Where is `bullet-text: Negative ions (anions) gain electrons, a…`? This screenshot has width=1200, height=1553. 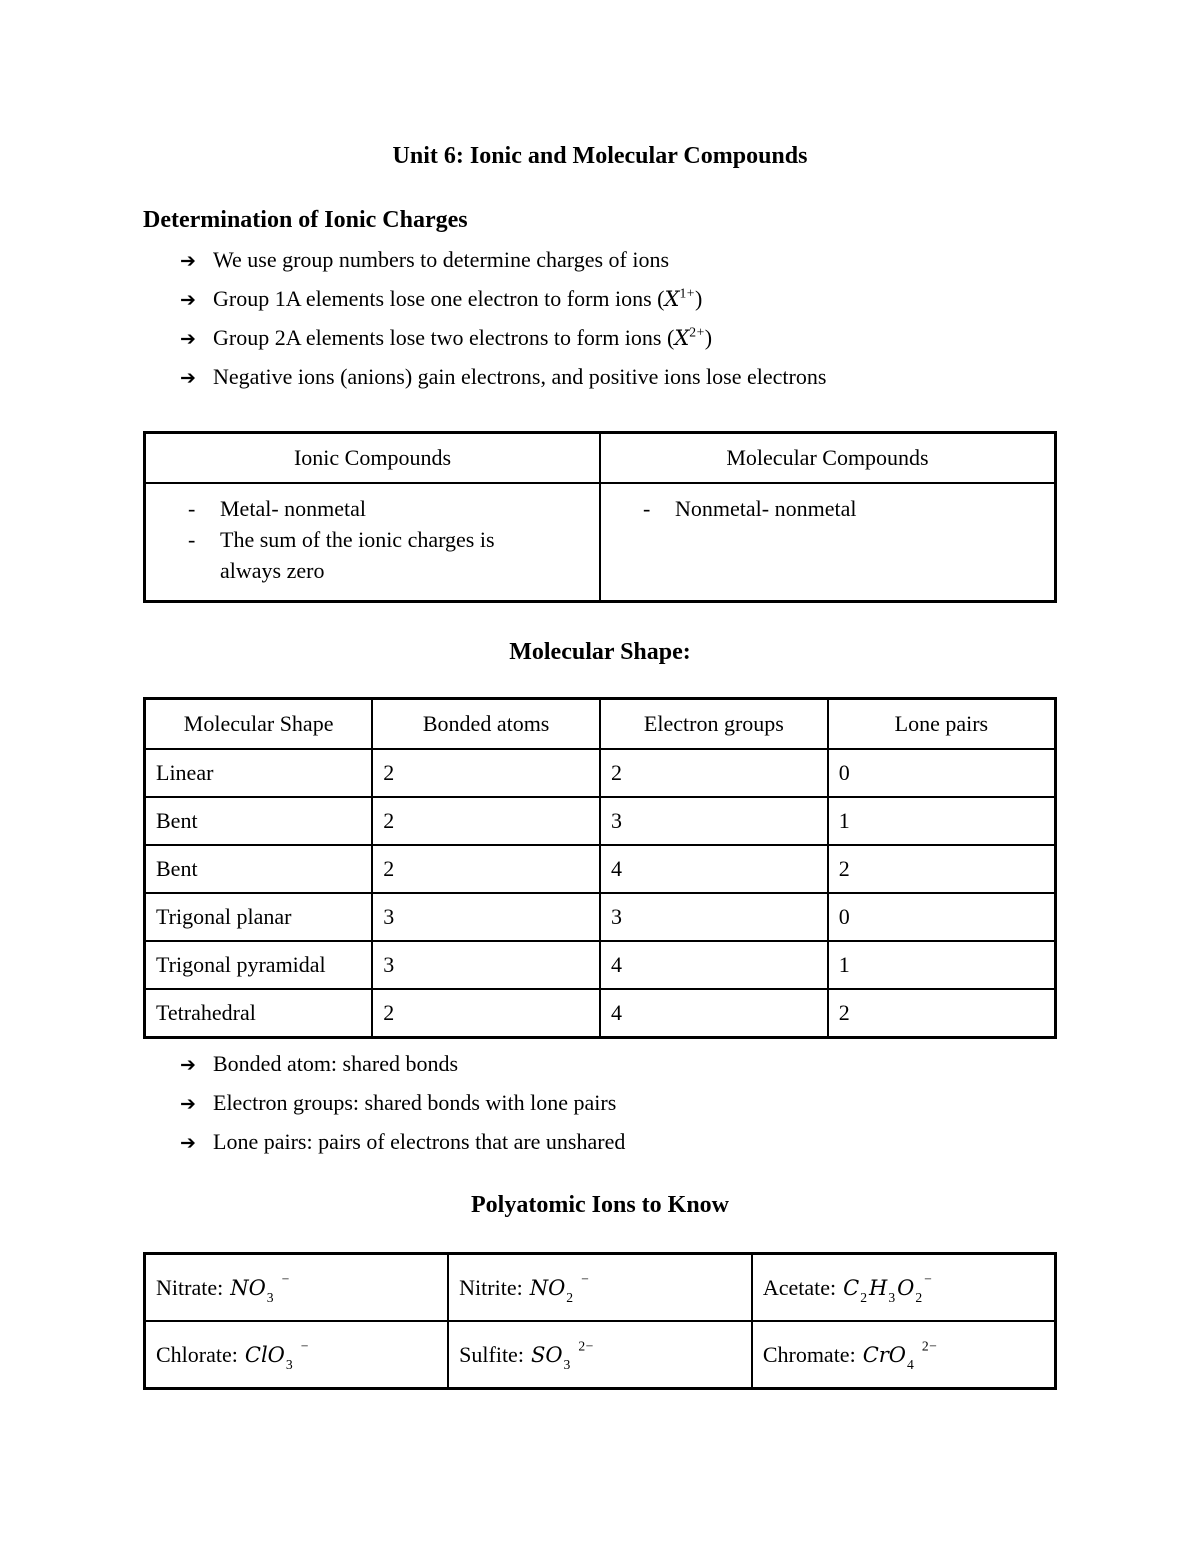
bullet-text: Negative ions (anions) gain electrons, a… is located at coordinates (520, 376).